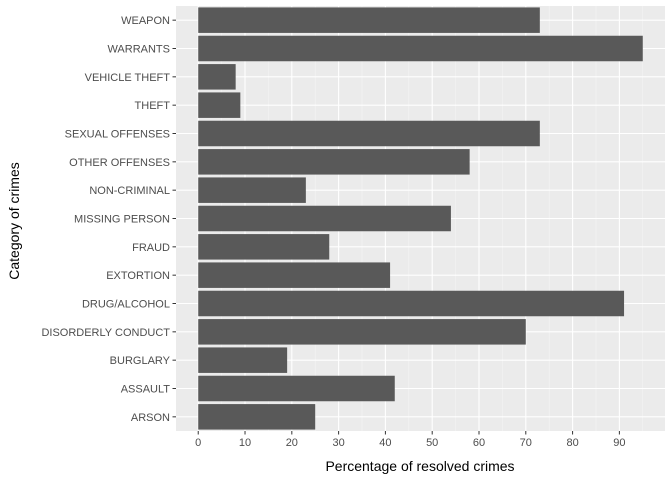  I want to click on y-axis-title: Category of crimes, so click(14, 220).